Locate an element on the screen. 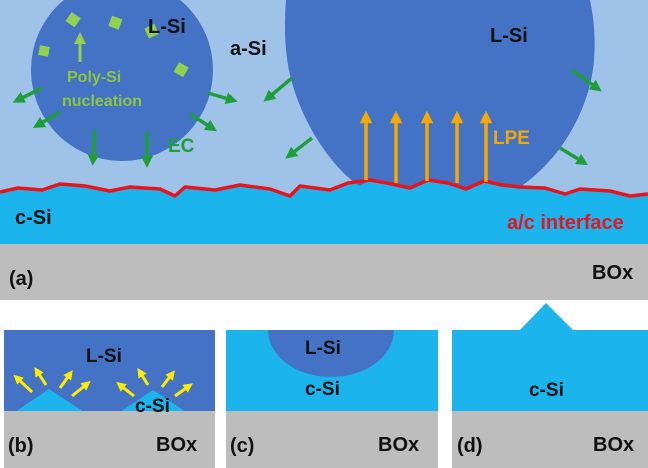  lpe-label: LPE is located at coordinates (511, 138).